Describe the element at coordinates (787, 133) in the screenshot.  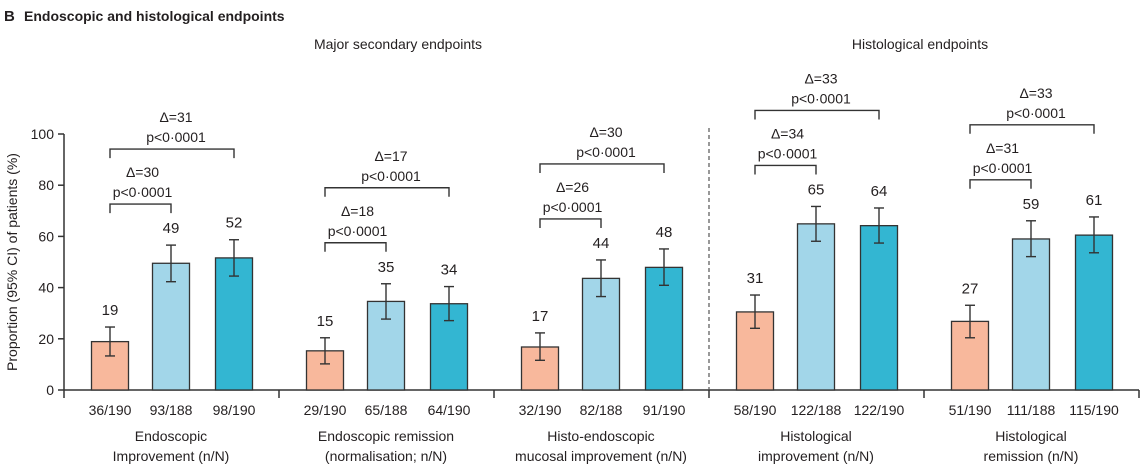
I see `delta-label: Δ=34` at that location.